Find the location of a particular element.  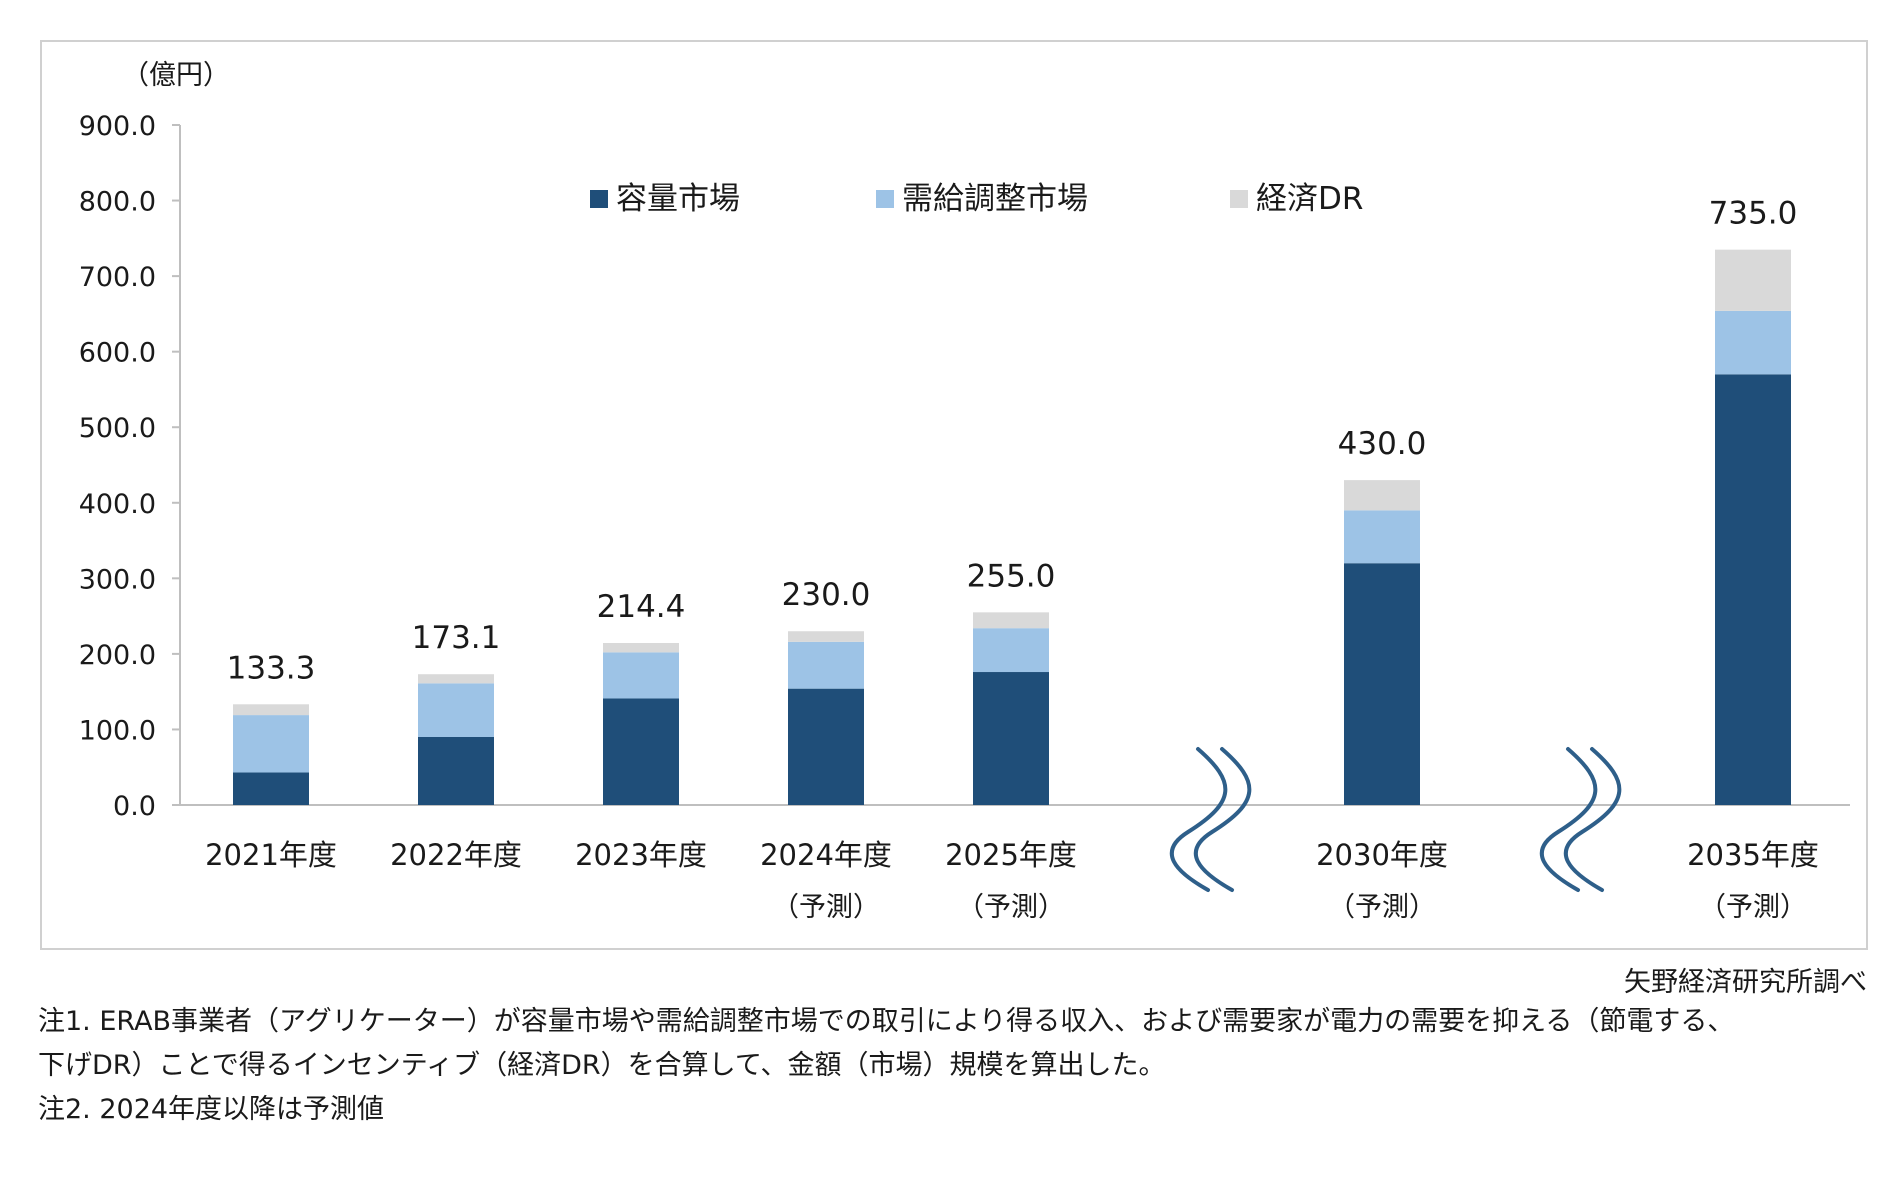

legend-label: 需給調整市場 is located at coordinates (995, 199).